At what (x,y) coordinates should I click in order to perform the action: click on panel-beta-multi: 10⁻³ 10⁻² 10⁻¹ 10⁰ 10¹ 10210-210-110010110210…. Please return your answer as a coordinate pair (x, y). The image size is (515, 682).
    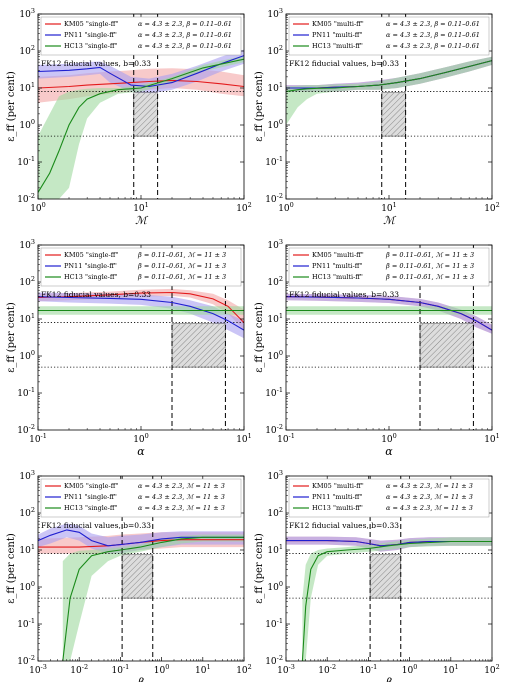
    Looking at the image, I should click on (377, 575).